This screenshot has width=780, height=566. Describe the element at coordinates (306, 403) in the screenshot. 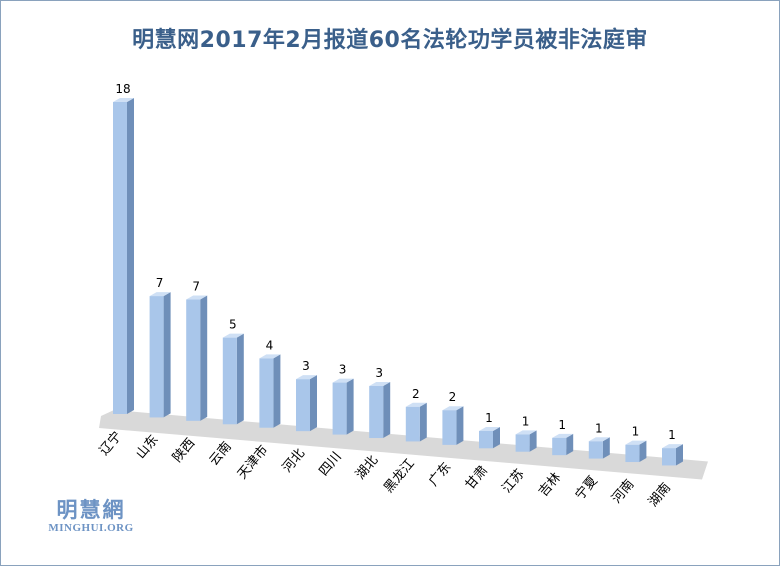

I see `bar-河北` at that location.